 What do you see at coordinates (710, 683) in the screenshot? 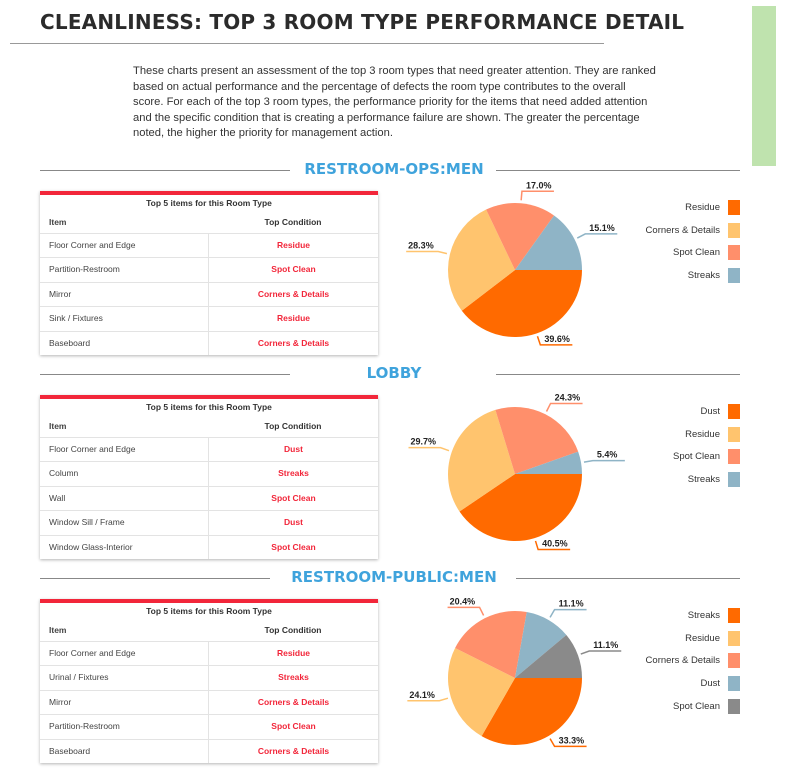
I see `legend-label: Dust` at bounding box center [710, 683].